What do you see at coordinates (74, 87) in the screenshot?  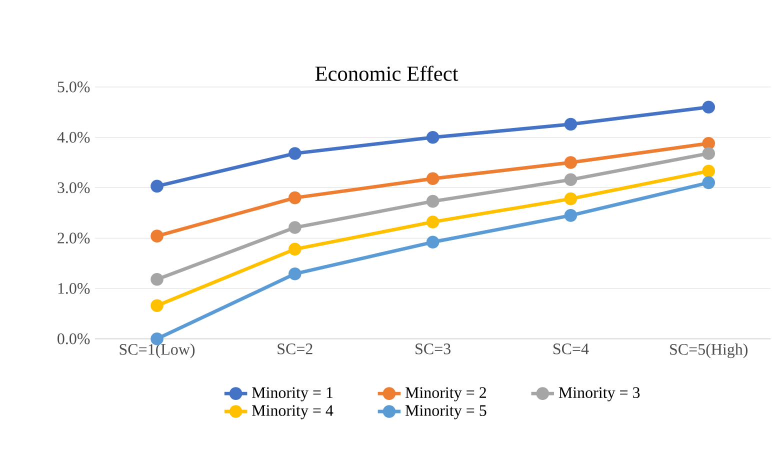 I see `y-tick-label: 5.0%` at bounding box center [74, 87].